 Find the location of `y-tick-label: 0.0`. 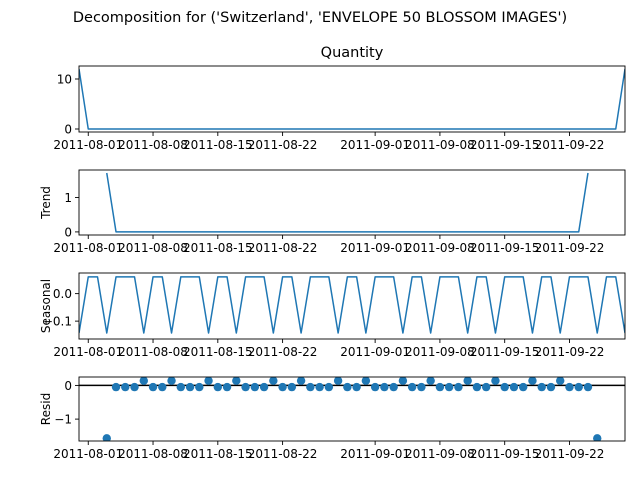

y-tick-label: 0.0 is located at coordinates (62, 294).